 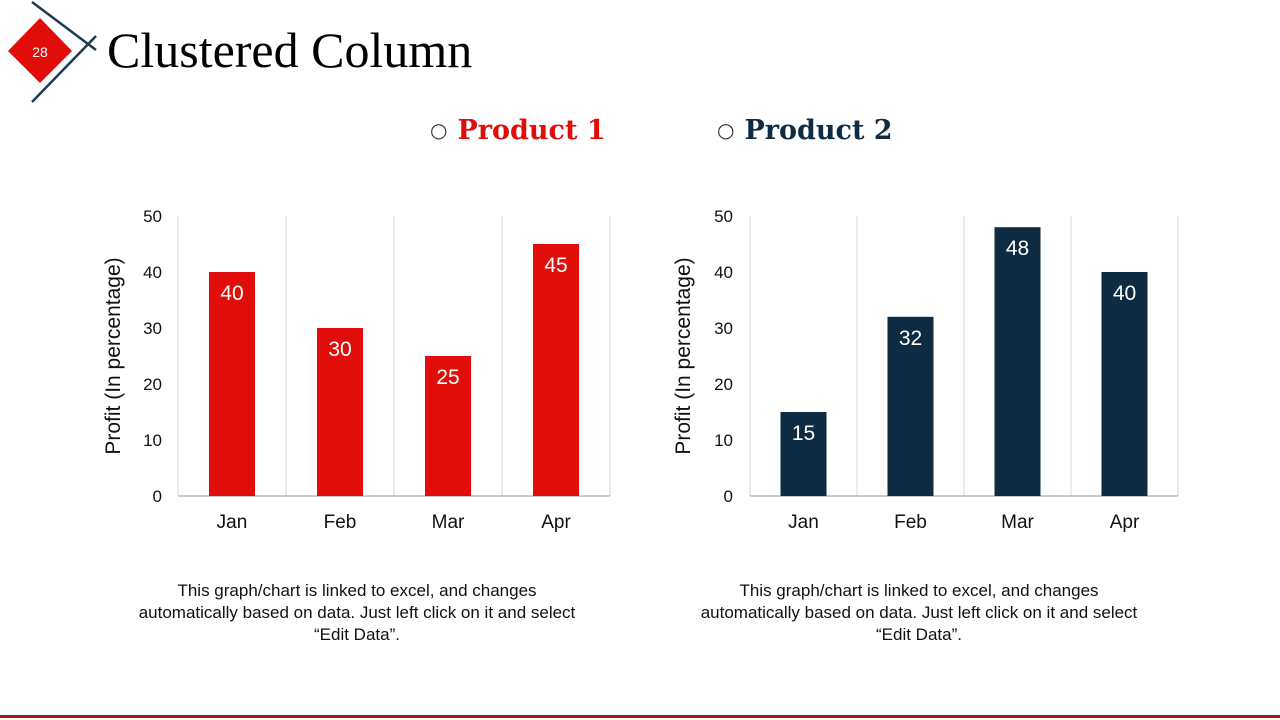 I want to click on legend-label: Product 1, so click(x=531, y=130).